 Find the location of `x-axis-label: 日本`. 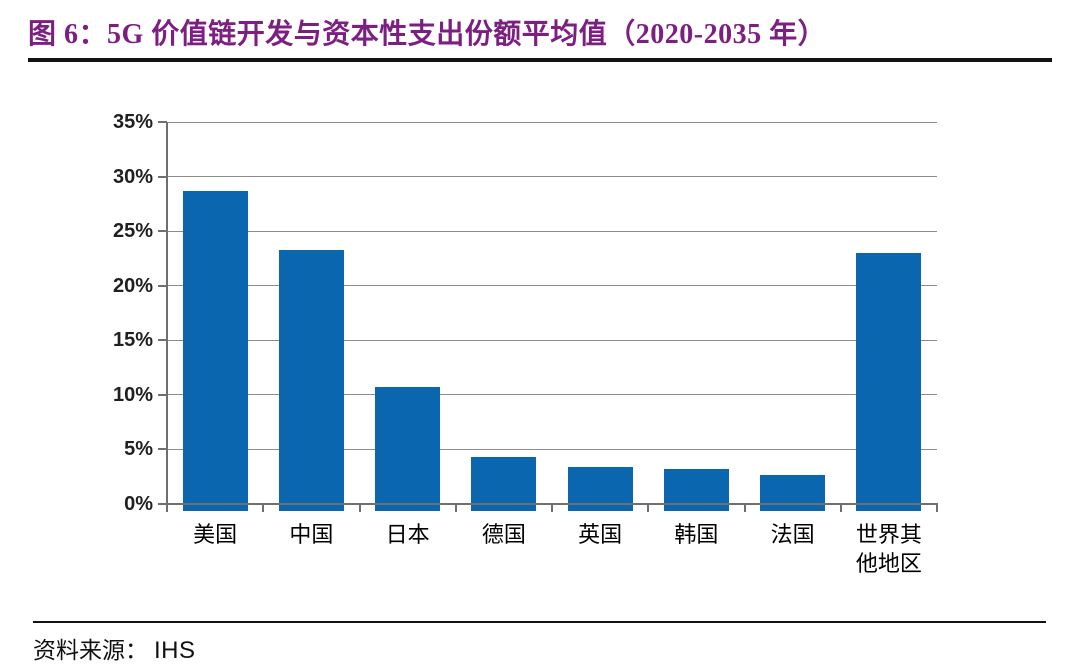

x-axis-label: 日本 is located at coordinates (408, 534).